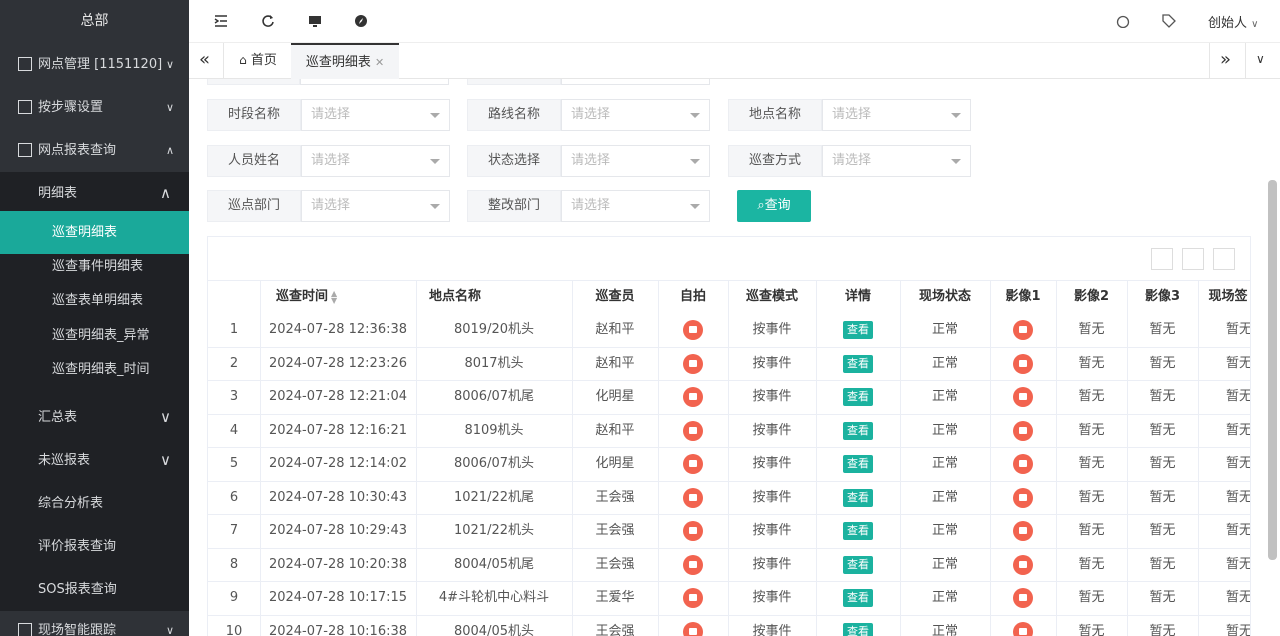 The width and height of the screenshot is (1280, 636). I want to click on sidebar-item: SOS报表查询, so click(94, 589).